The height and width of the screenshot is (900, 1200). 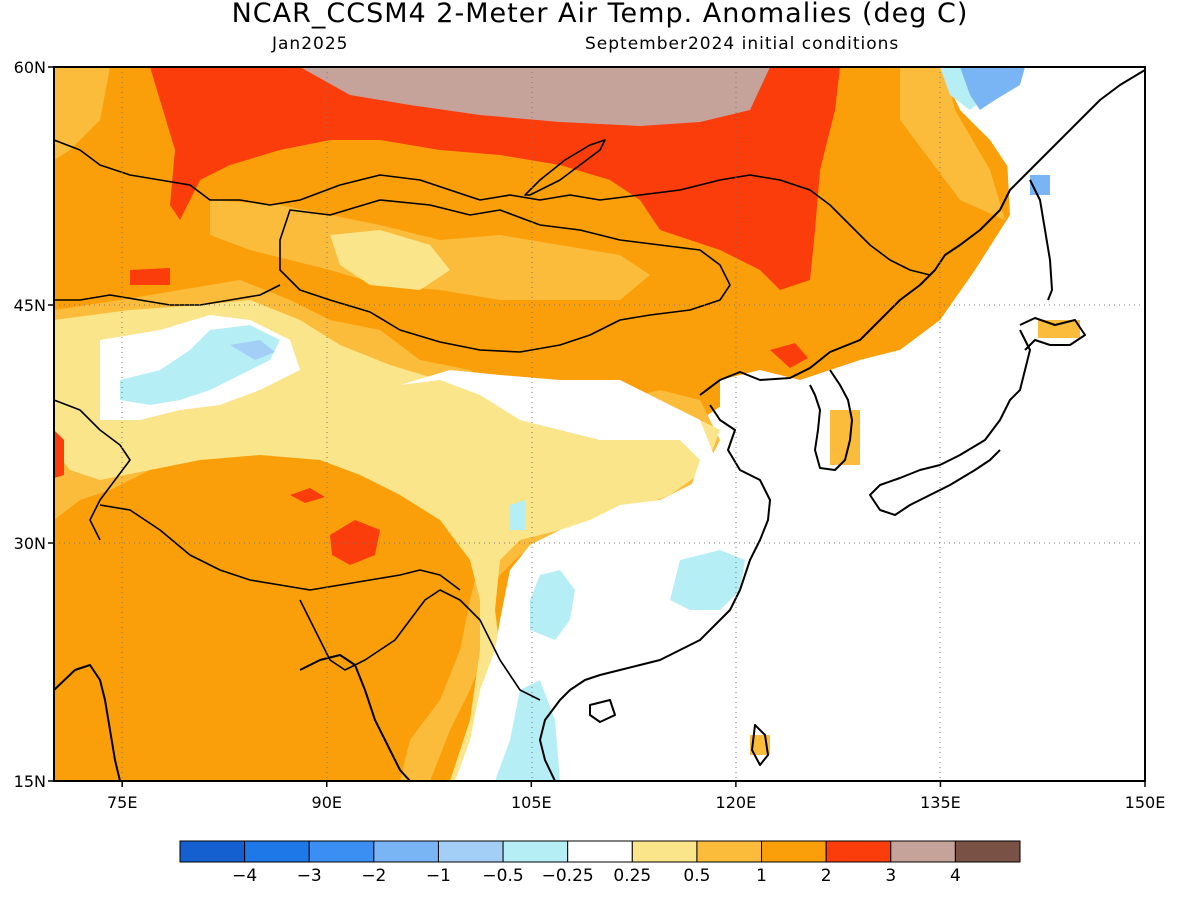 I want to click on border-sea, so click(x=420, y=645).